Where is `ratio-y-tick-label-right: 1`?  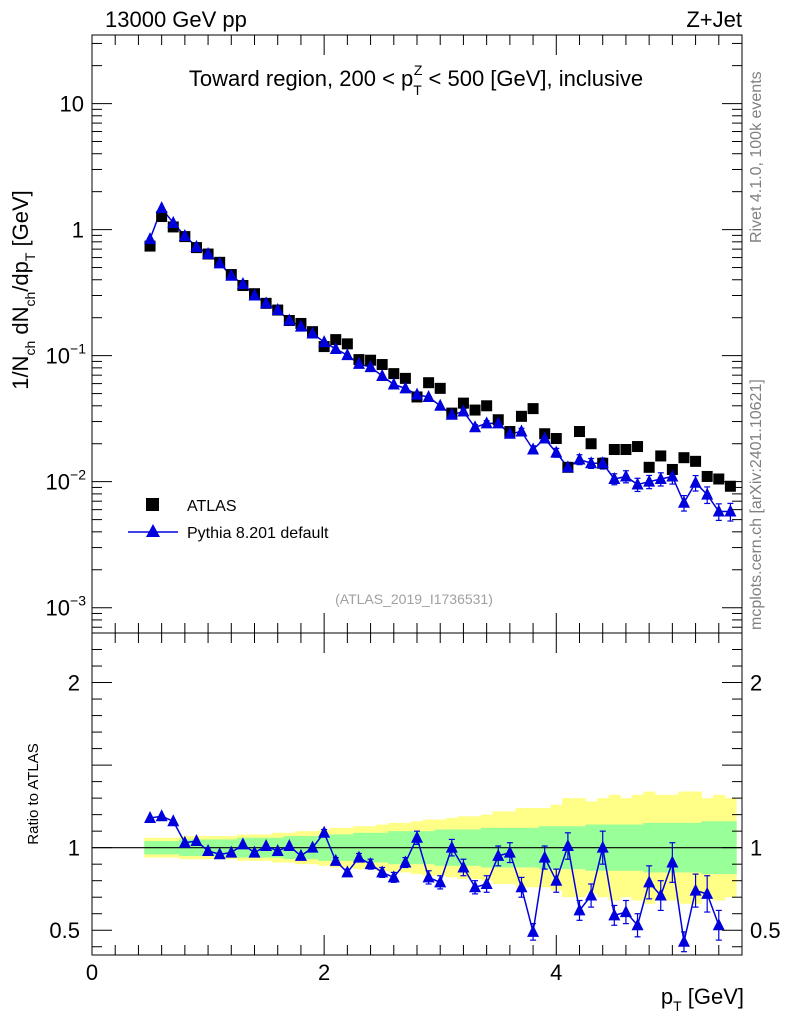 ratio-y-tick-label-right: 1 is located at coordinates (756, 848).